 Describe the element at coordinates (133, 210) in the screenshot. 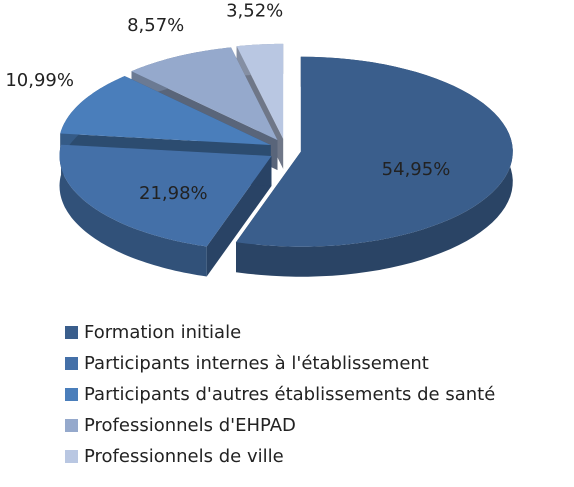

I see `slice-wall` at that location.